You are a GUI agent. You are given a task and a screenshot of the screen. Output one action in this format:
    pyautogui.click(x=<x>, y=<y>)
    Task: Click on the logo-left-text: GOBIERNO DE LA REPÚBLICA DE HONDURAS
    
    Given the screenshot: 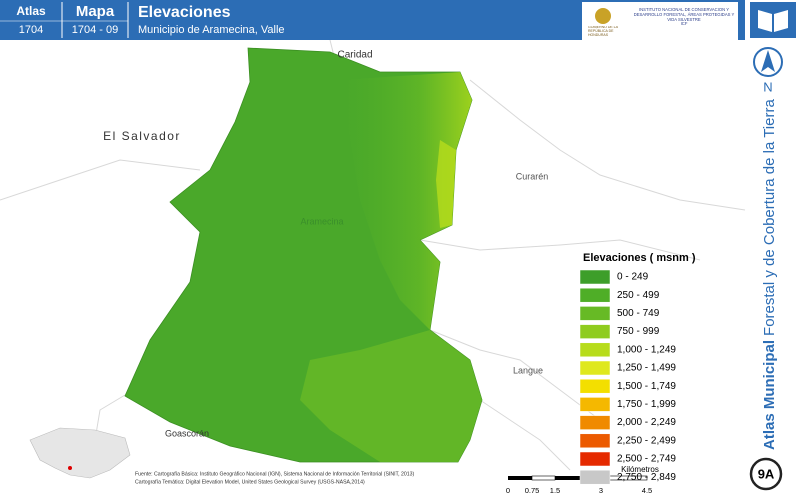 What is the action you would take?
    pyautogui.click(x=603, y=31)
    